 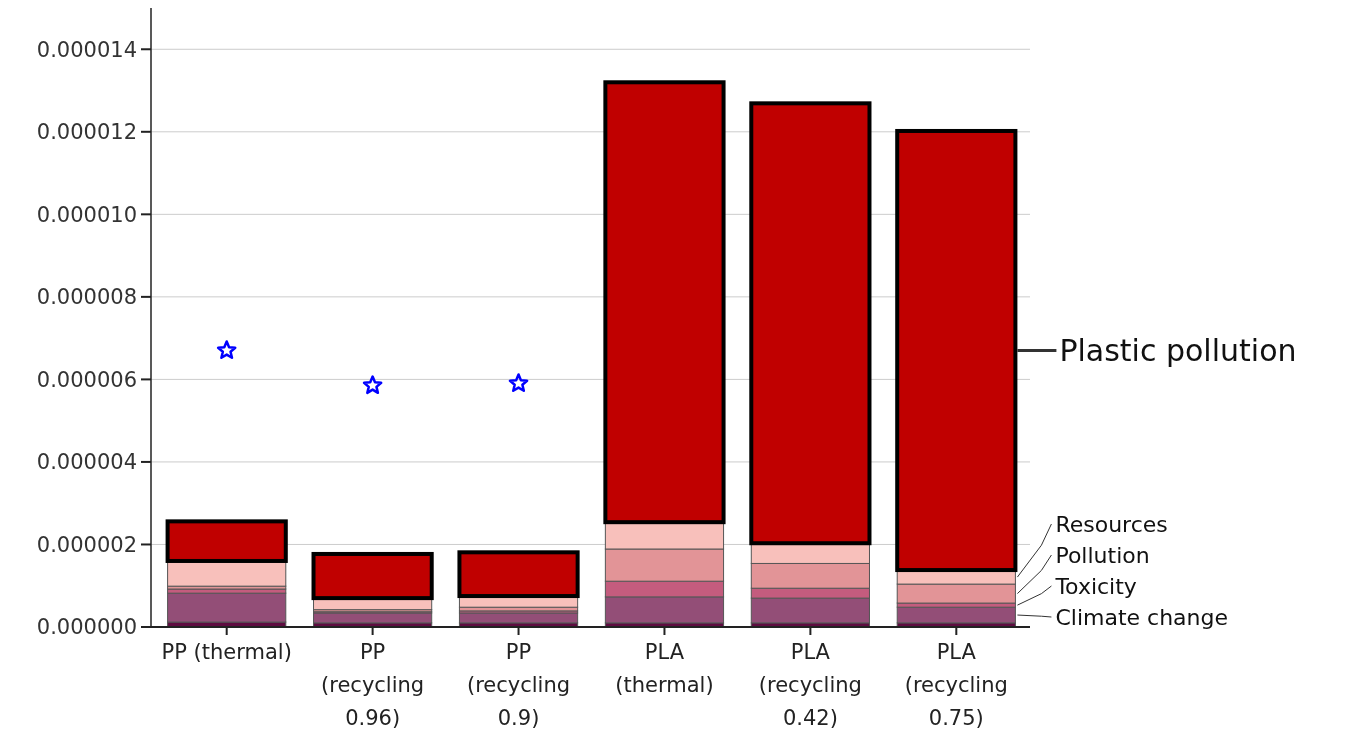 What do you see at coordinates (86, 132) in the screenshot?
I see `y-tick-label: 0.000012` at bounding box center [86, 132].